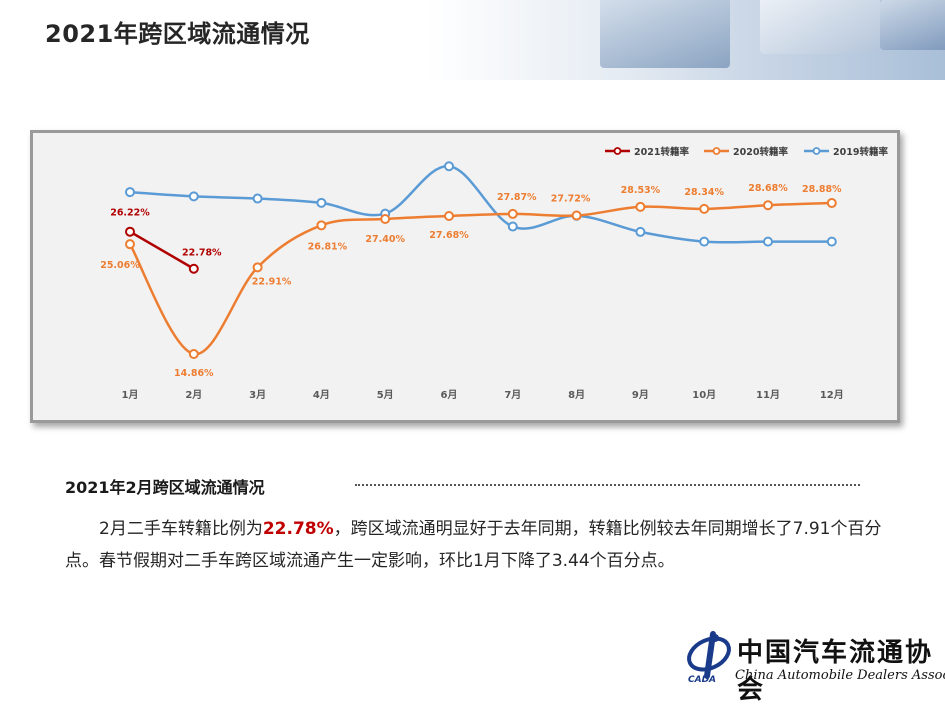 This screenshot has width=945, height=706. I want to click on data-label: 28.34%, so click(704, 192).